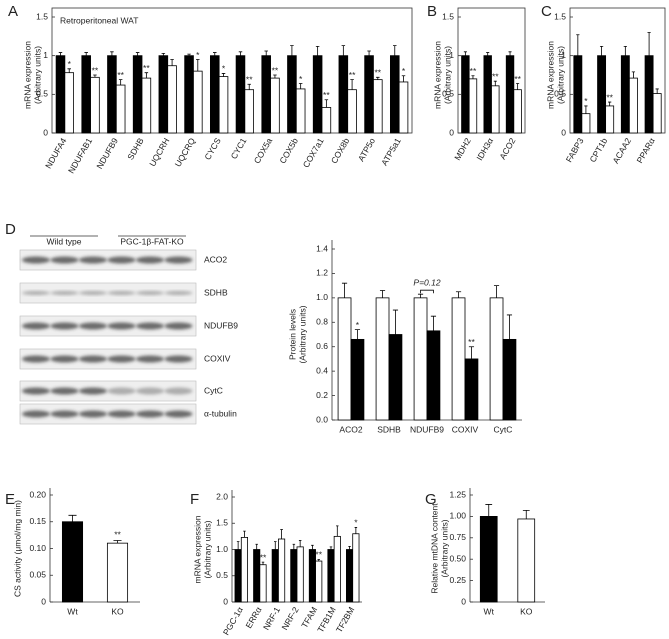 The image size is (669, 639). What do you see at coordinates (434, 548) in the screenshot?
I see `y-axis-label: Relative mtDNA content` at bounding box center [434, 548].